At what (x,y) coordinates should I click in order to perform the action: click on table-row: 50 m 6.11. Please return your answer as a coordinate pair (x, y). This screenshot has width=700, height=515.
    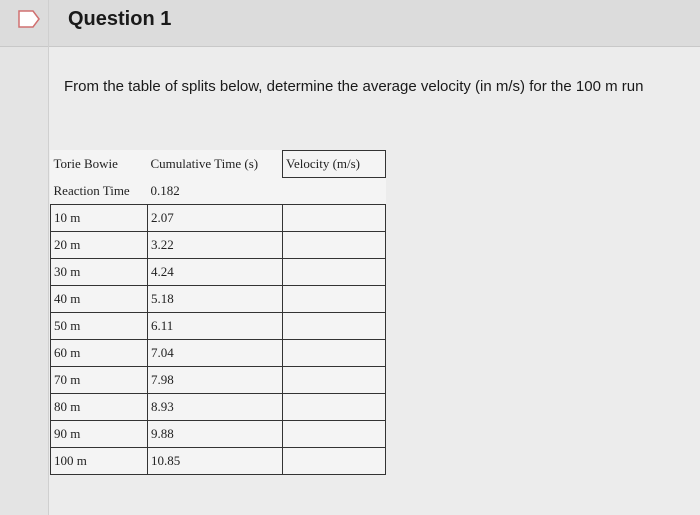
    Looking at the image, I should click on (218, 326).